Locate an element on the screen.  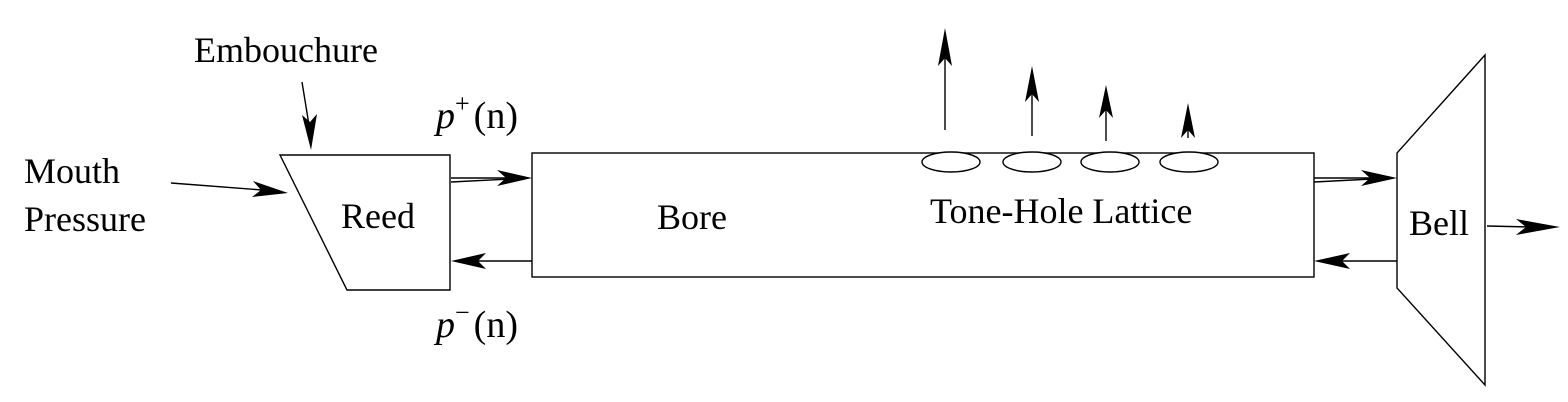
embouchure-arrow is located at coordinates (309, 115).